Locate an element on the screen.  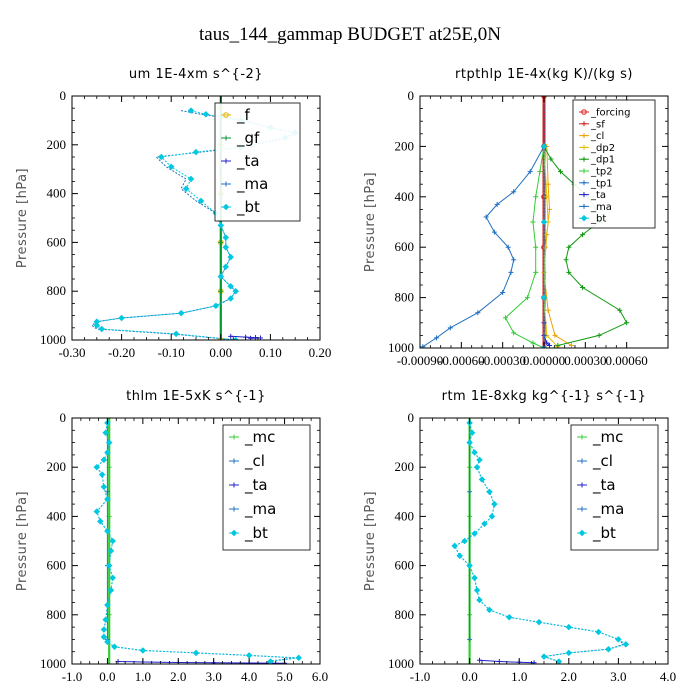
x-tick-label: 4.0 is located at coordinates (668, 676).